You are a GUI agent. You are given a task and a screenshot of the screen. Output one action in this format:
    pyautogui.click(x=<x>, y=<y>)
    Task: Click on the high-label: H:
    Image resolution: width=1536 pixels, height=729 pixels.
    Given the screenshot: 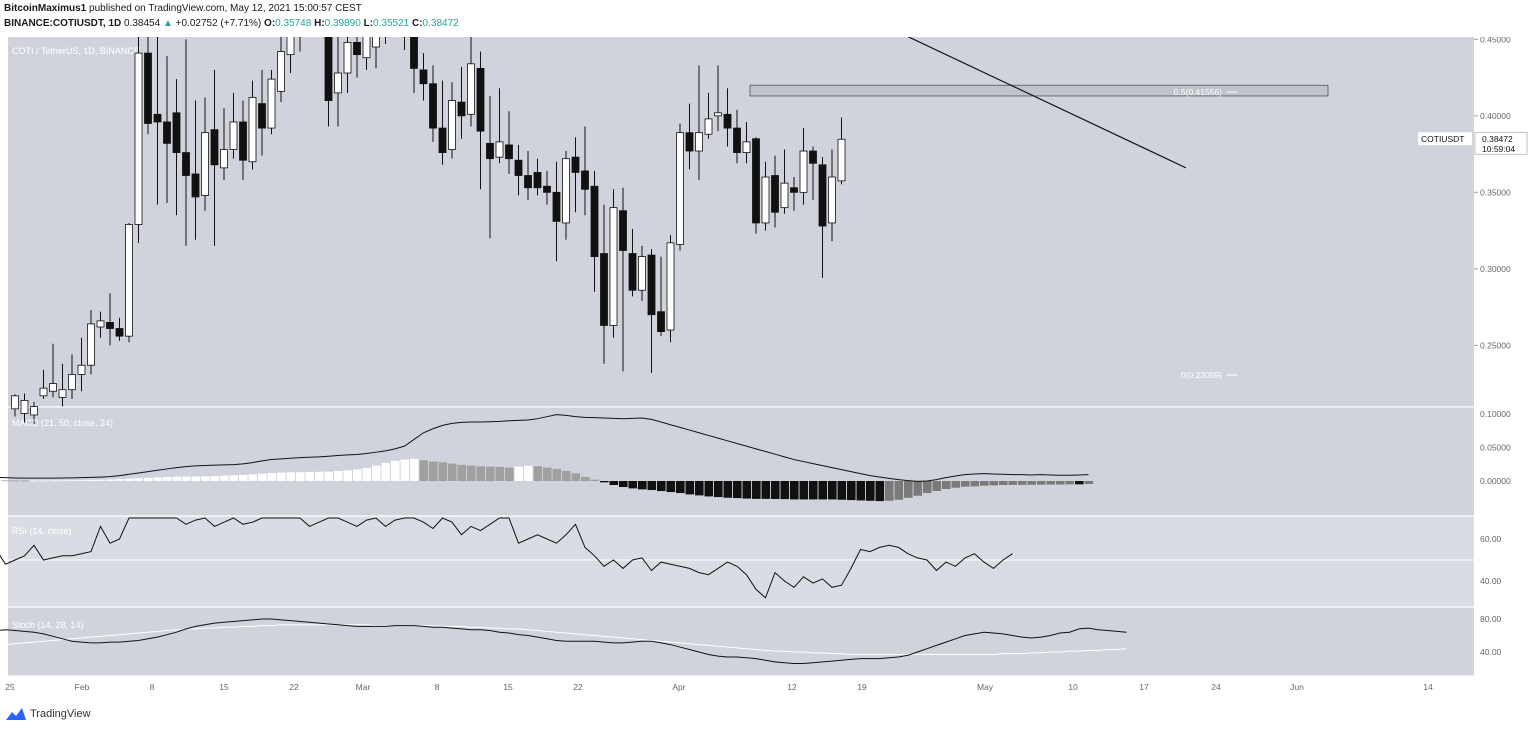 What is the action you would take?
    pyautogui.click(x=319, y=23)
    